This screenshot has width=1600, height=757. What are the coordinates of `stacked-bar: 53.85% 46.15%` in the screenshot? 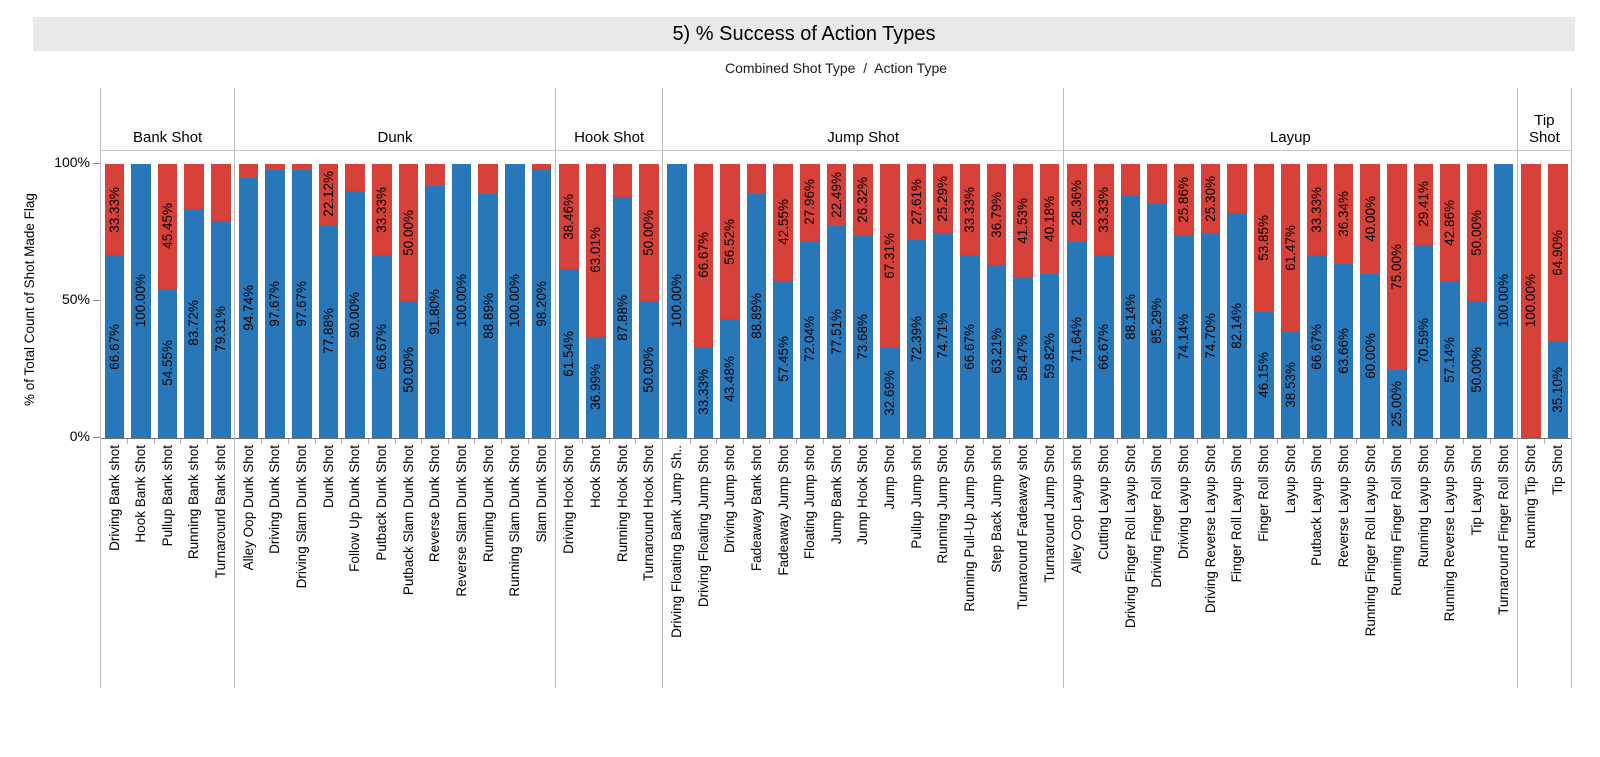 It's located at (1263, 301).